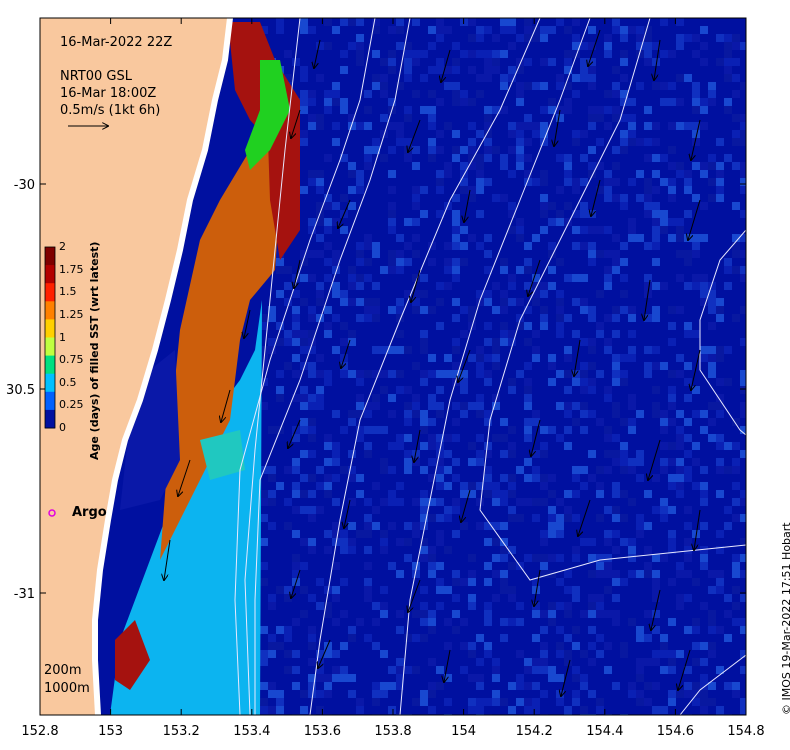  What do you see at coordinates (392, 731) in the screenshot?
I see `x-tick-label: 153.8` at bounding box center [392, 731].